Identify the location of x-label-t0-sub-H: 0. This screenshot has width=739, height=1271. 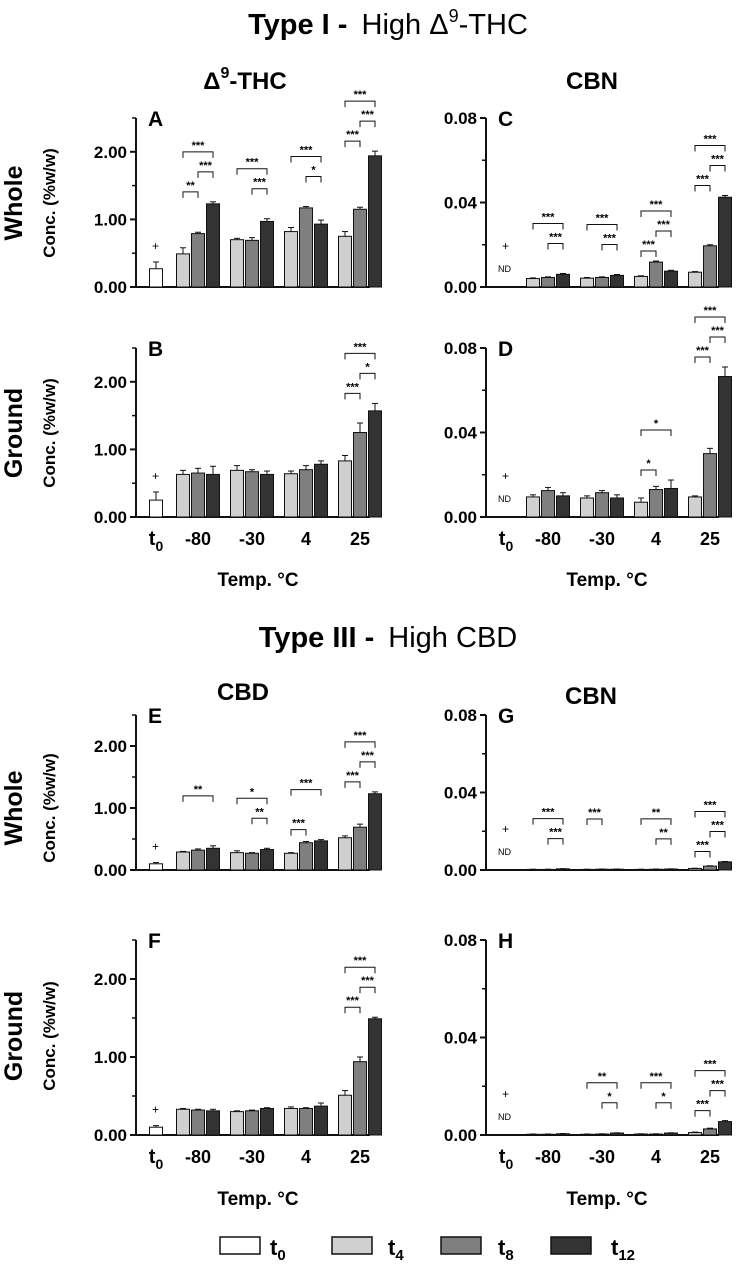
(509, 1164).